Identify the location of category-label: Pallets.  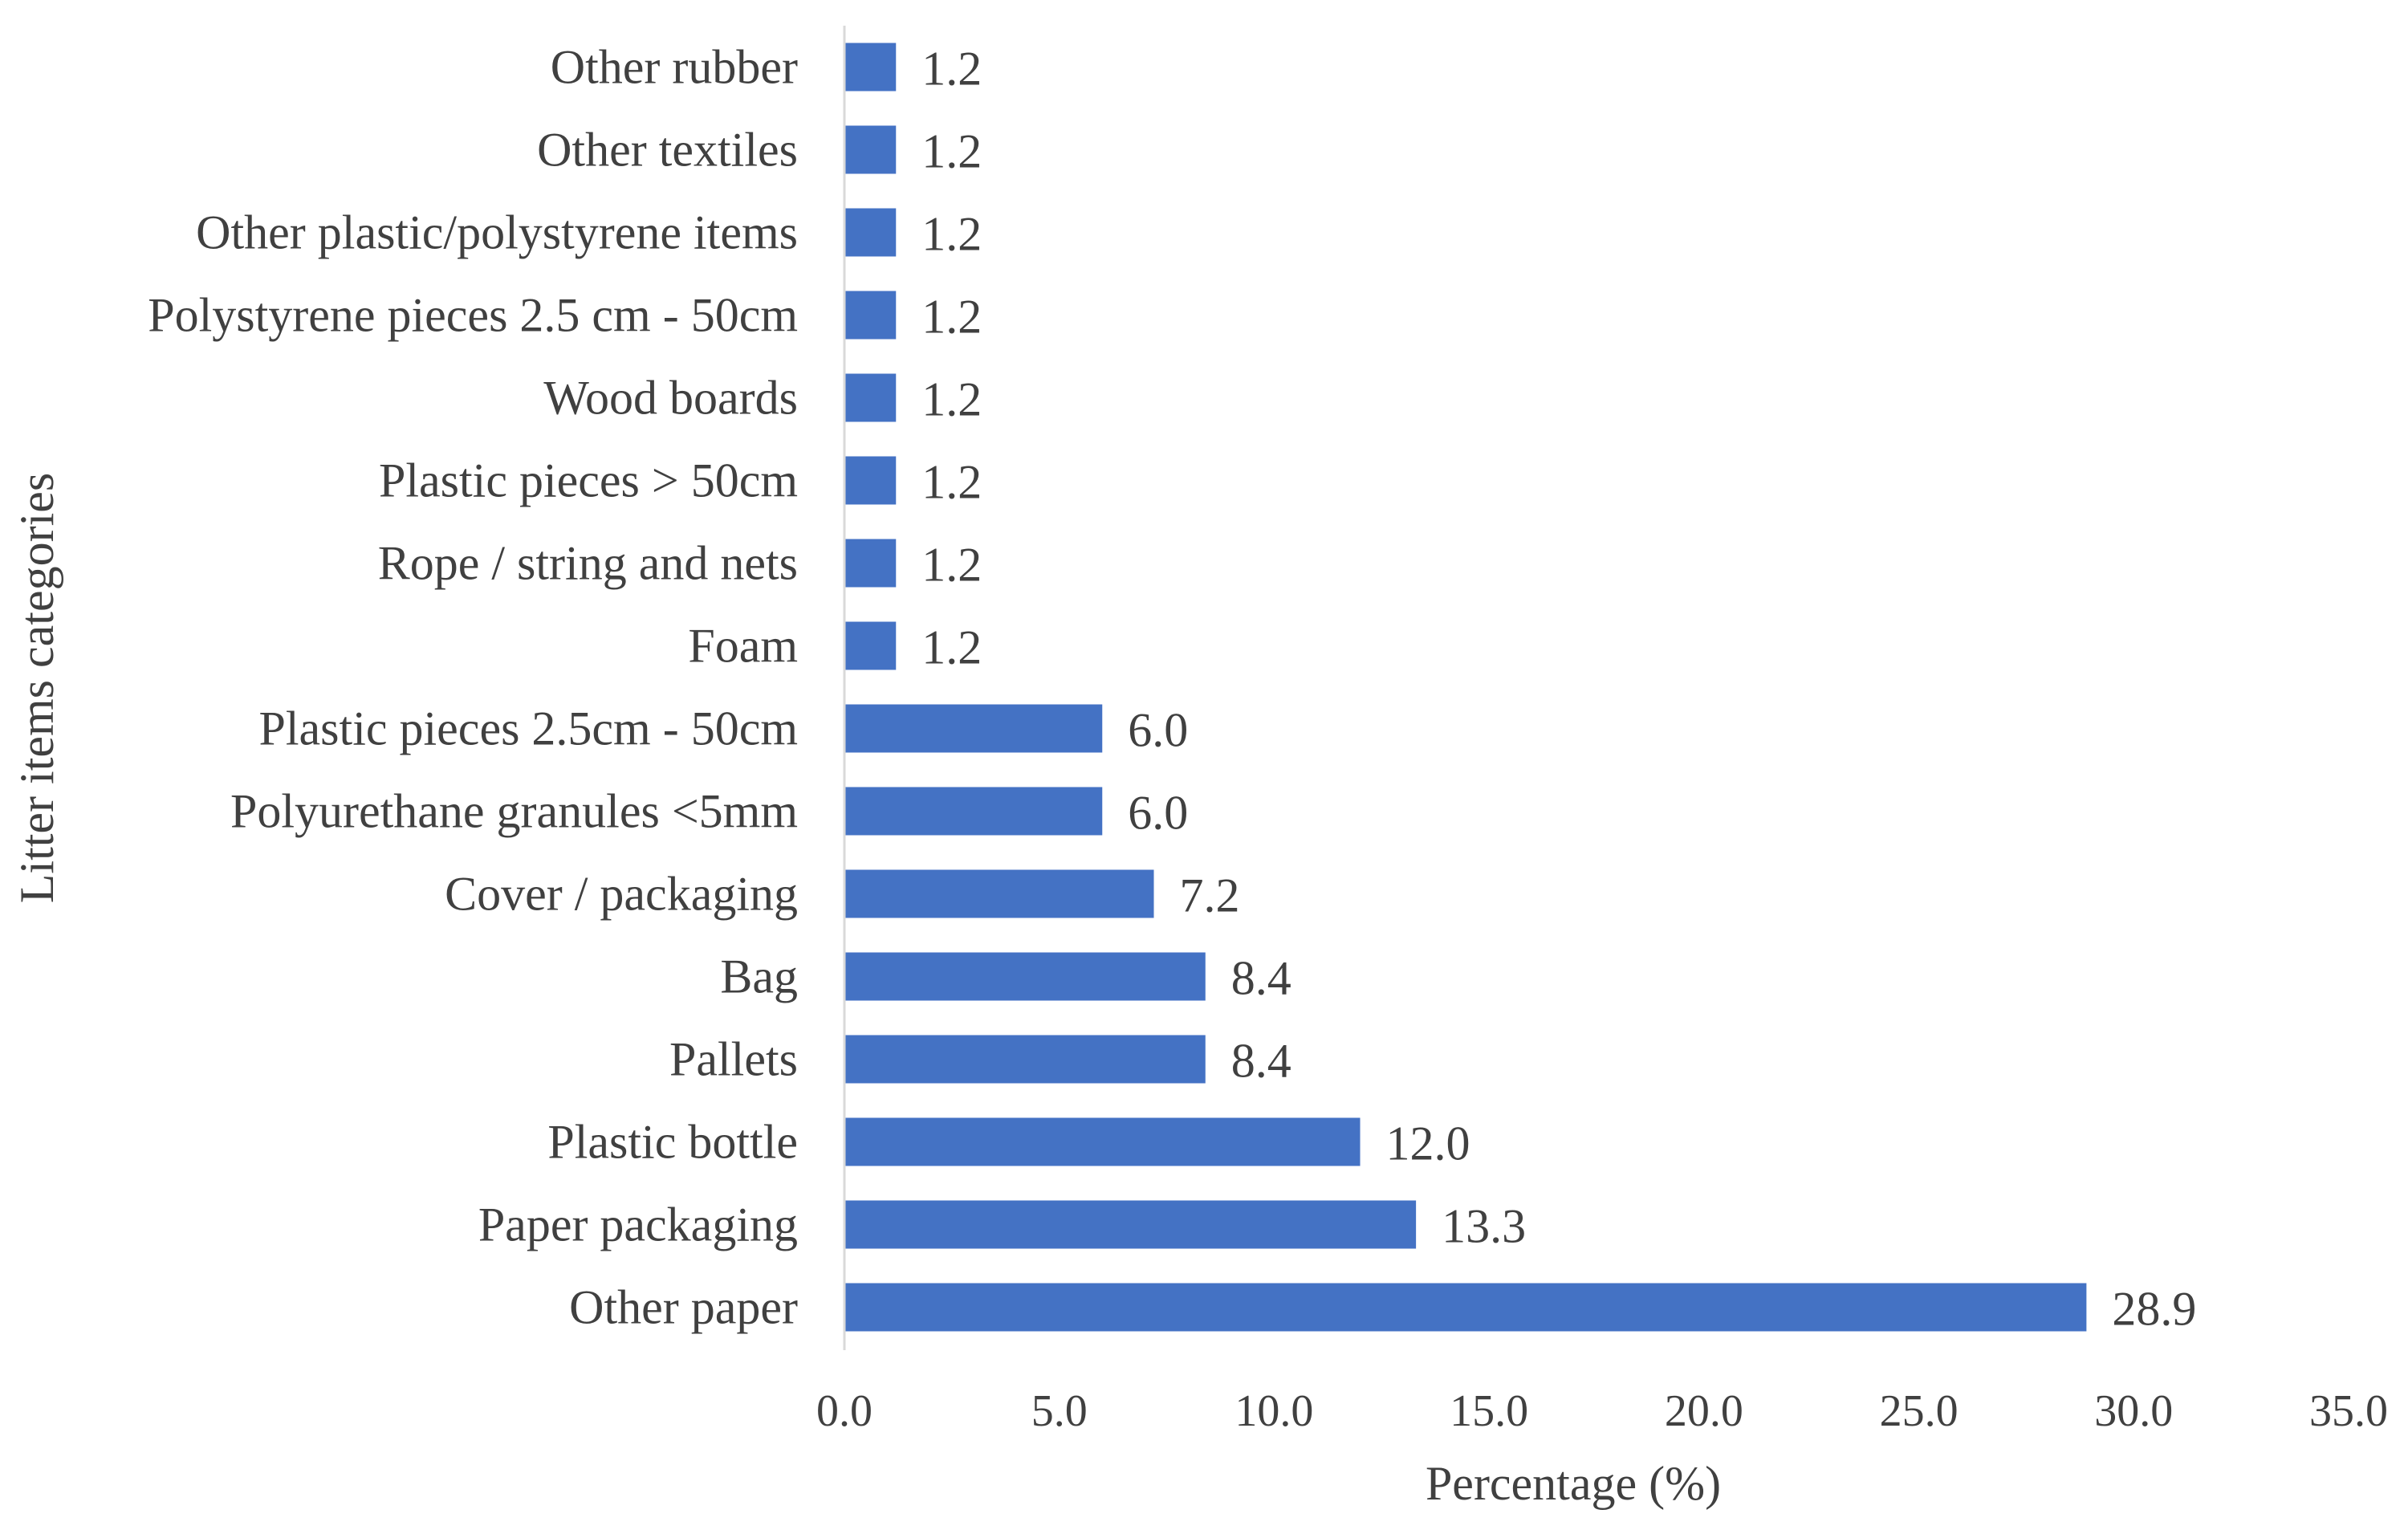
(733, 1059).